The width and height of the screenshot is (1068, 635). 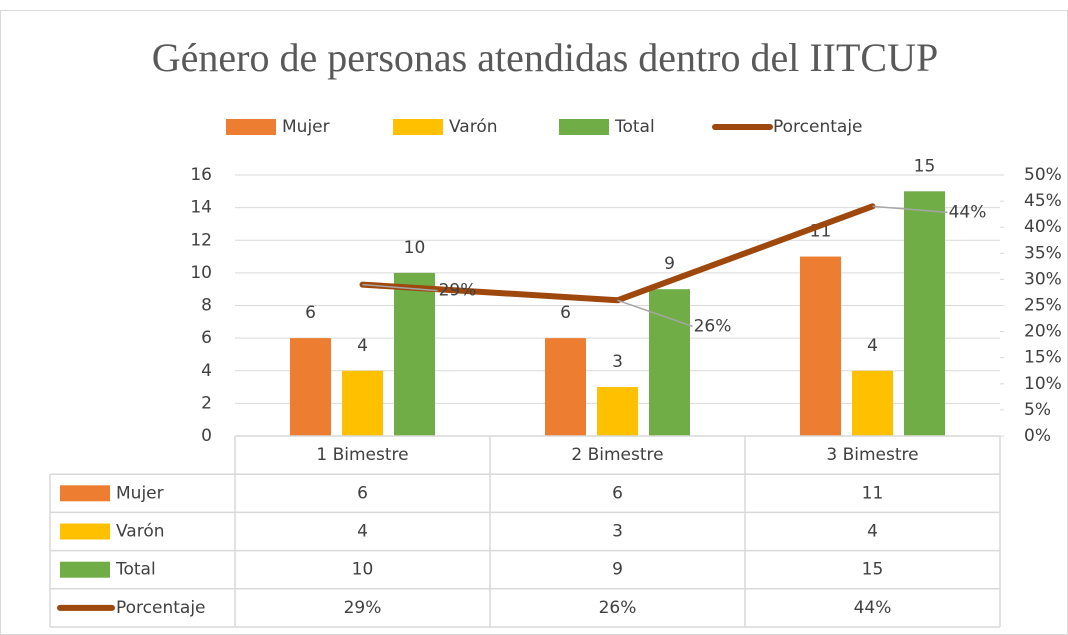 I want to click on y2-tick-label: 15%, so click(x=1043, y=358).